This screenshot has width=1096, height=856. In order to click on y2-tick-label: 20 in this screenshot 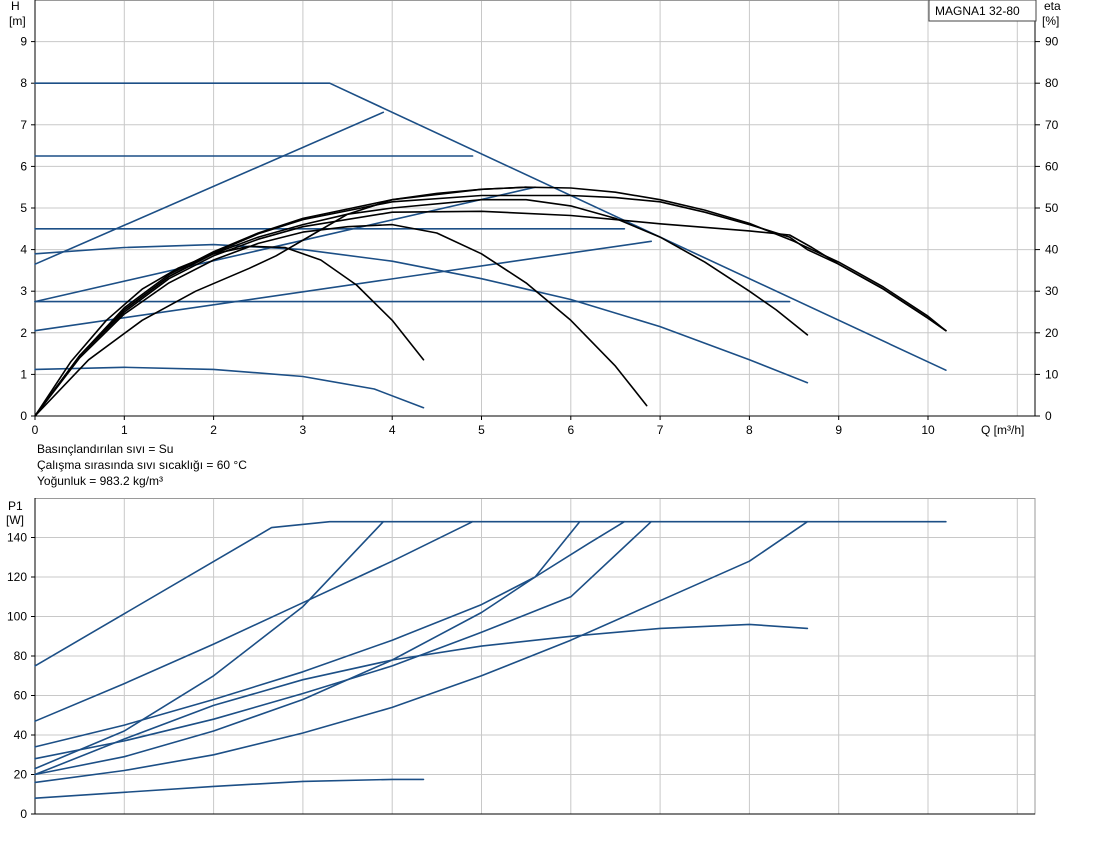, I will do `click(1052, 333)`.